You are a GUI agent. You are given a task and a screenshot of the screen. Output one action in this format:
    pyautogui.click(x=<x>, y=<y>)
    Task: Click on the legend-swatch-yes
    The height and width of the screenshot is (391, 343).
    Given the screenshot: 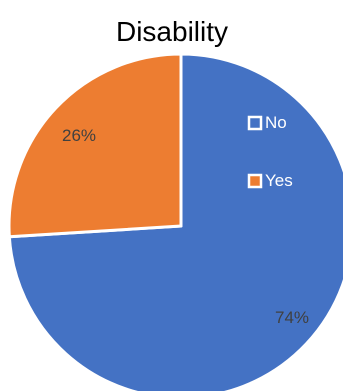 What is the action you would take?
    pyautogui.click(x=255, y=181)
    